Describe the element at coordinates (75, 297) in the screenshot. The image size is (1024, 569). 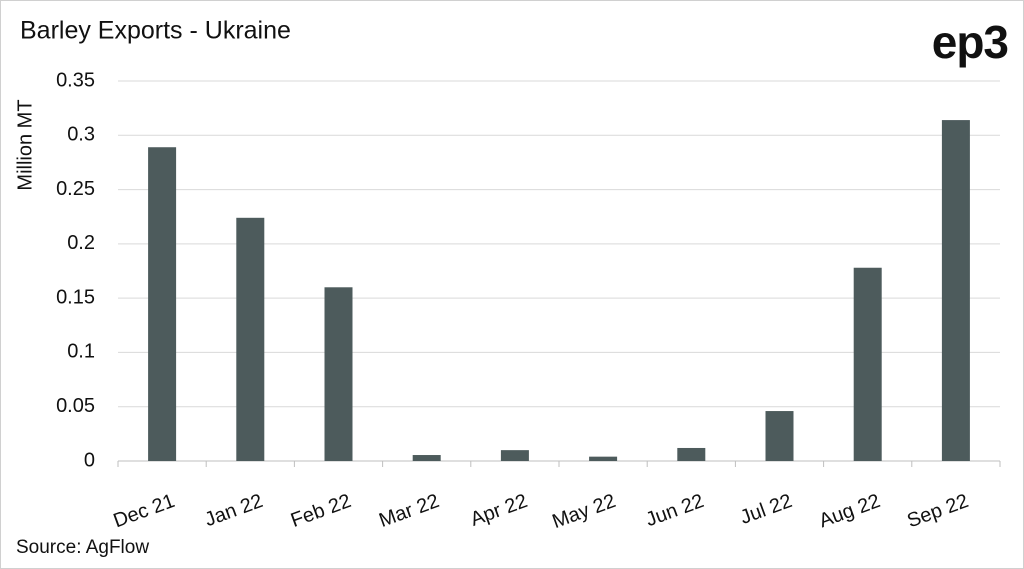
I see `y-tick-label: 0.15` at that location.